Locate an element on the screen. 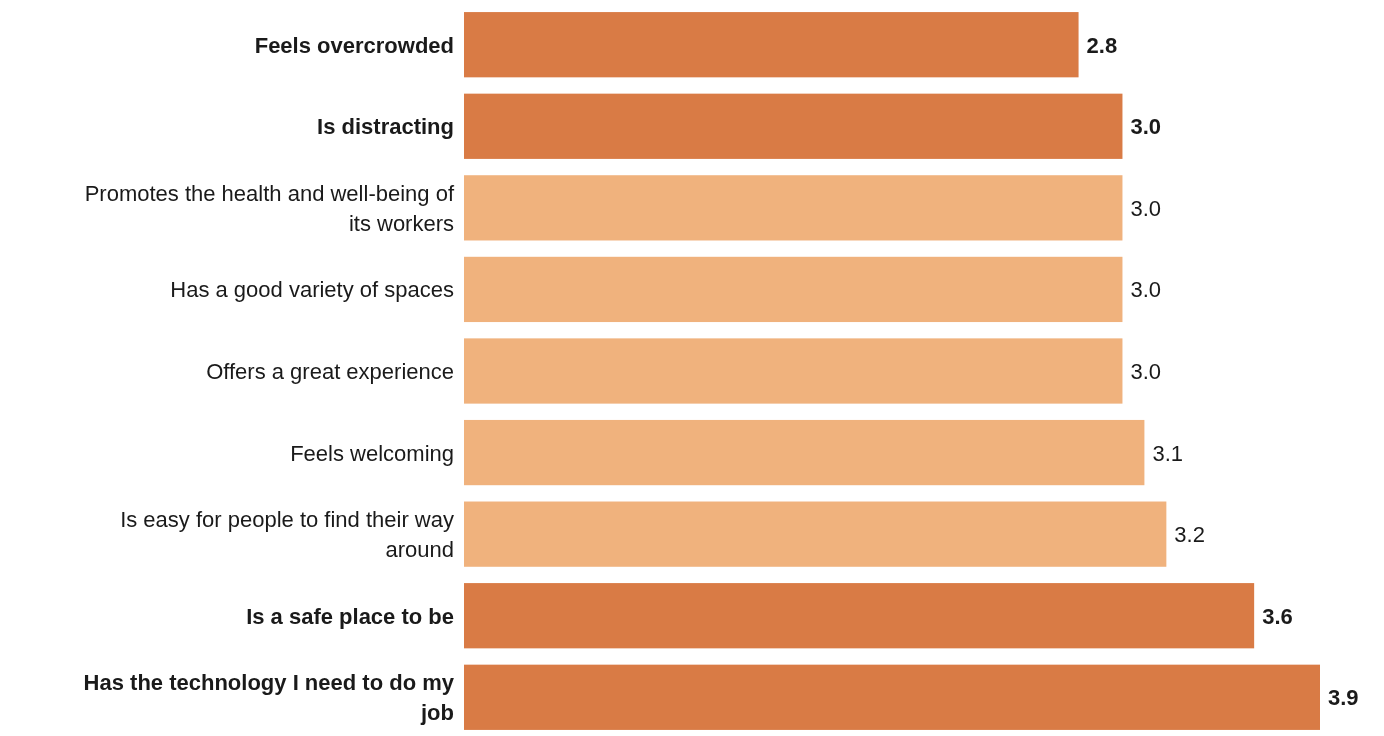 This screenshot has width=1384, height=736. y-tick-label: Feels overcrowded is located at coordinates (354, 45).